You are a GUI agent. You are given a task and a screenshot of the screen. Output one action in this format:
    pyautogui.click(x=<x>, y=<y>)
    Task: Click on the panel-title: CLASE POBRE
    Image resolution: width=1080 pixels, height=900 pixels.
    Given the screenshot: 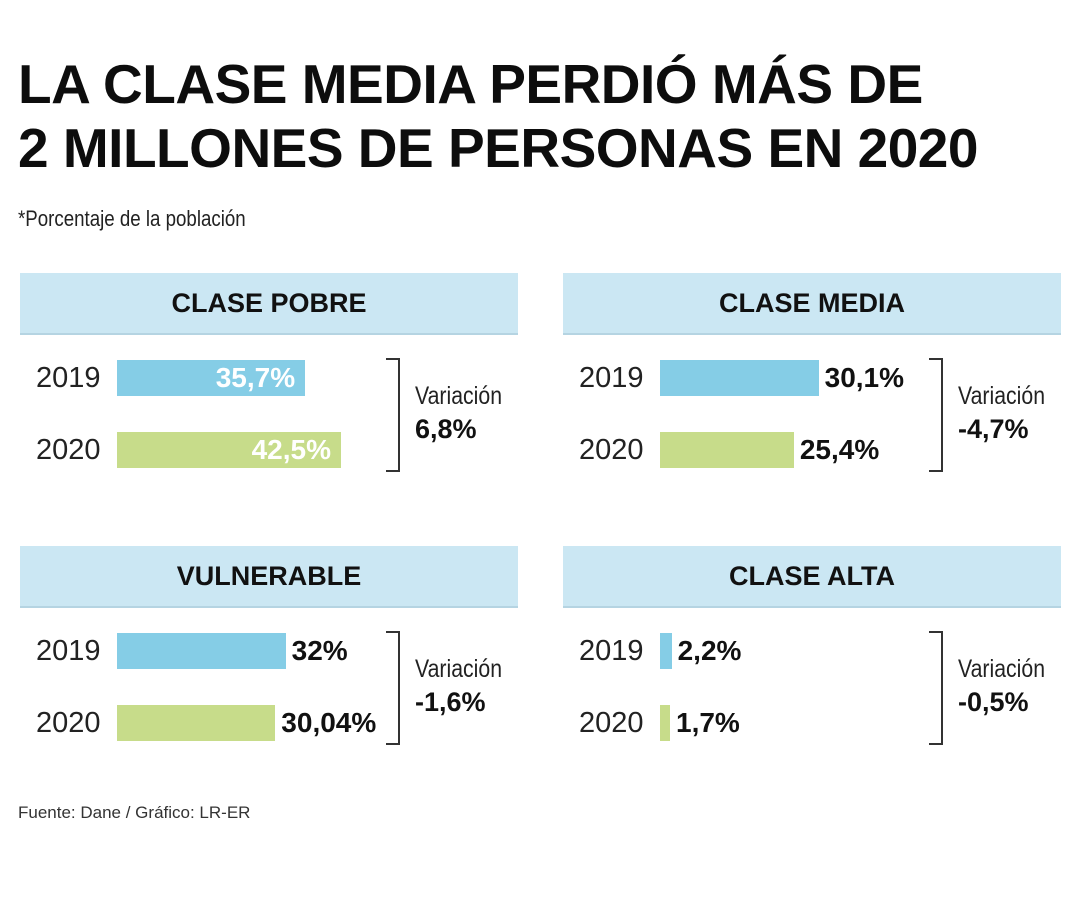 What is the action you would take?
    pyautogui.click(x=269, y=304)
    